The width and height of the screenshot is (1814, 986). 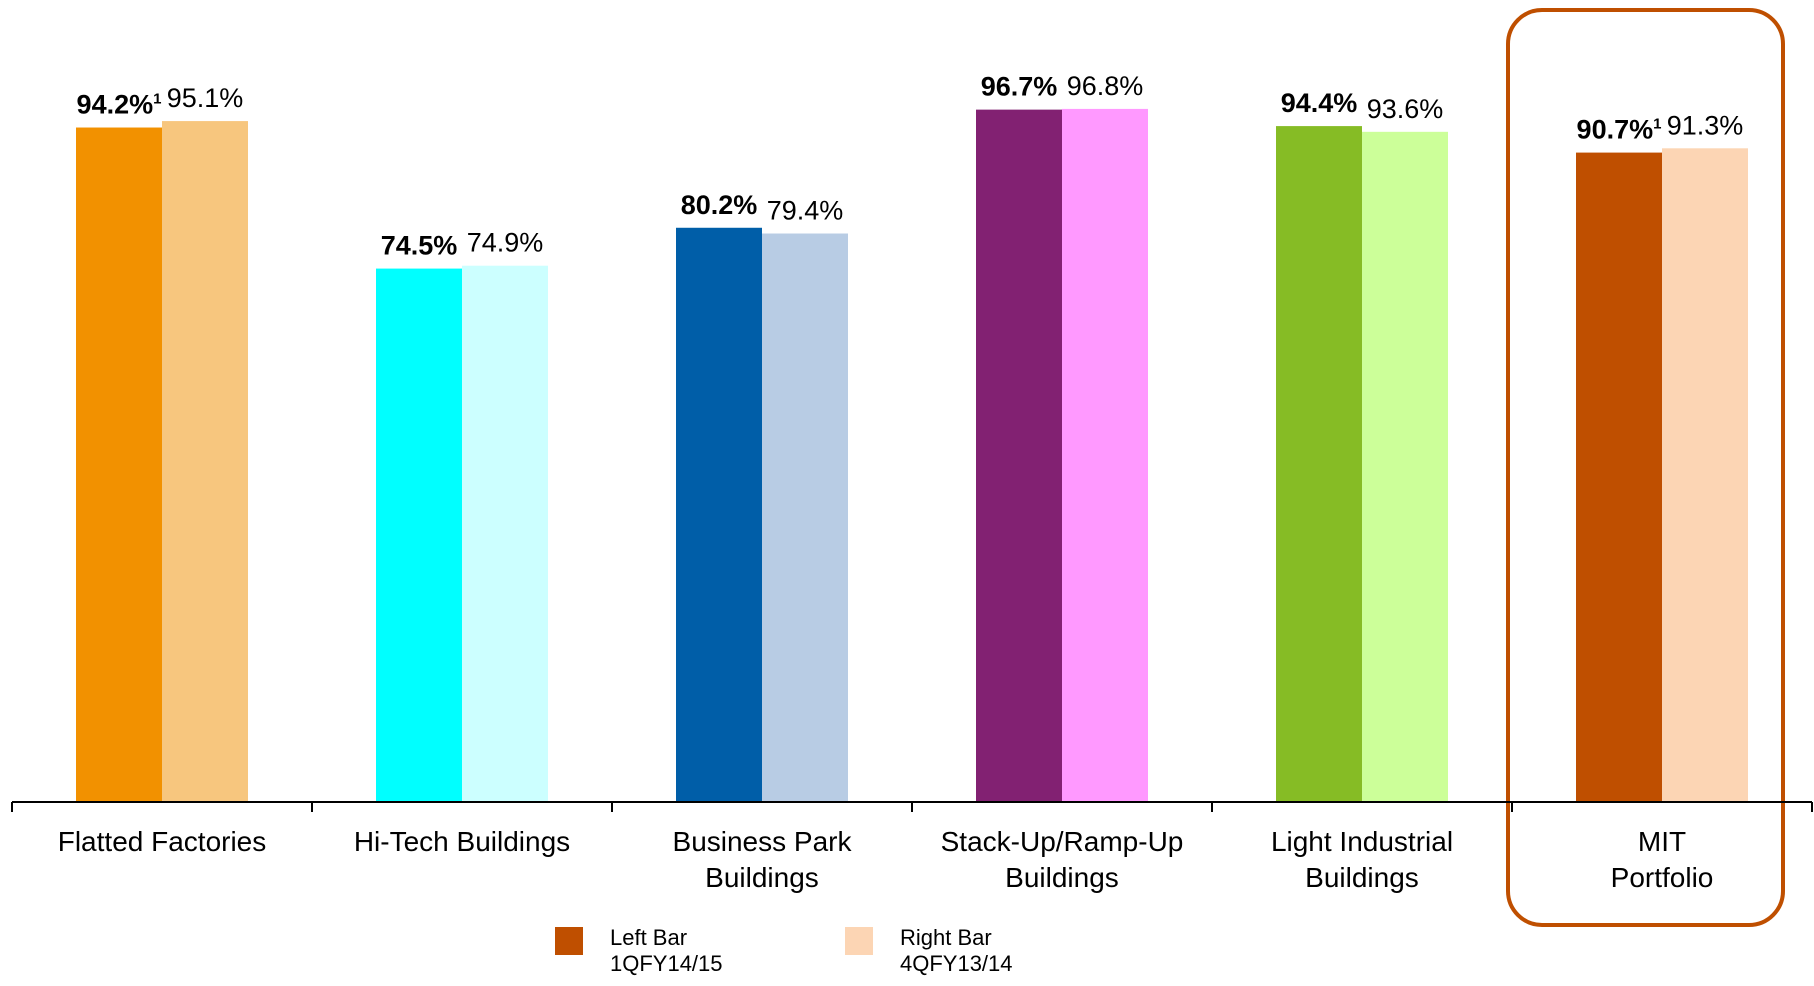 I want to click on data-label-right: 96.8%, so click(x=1105, y=86).